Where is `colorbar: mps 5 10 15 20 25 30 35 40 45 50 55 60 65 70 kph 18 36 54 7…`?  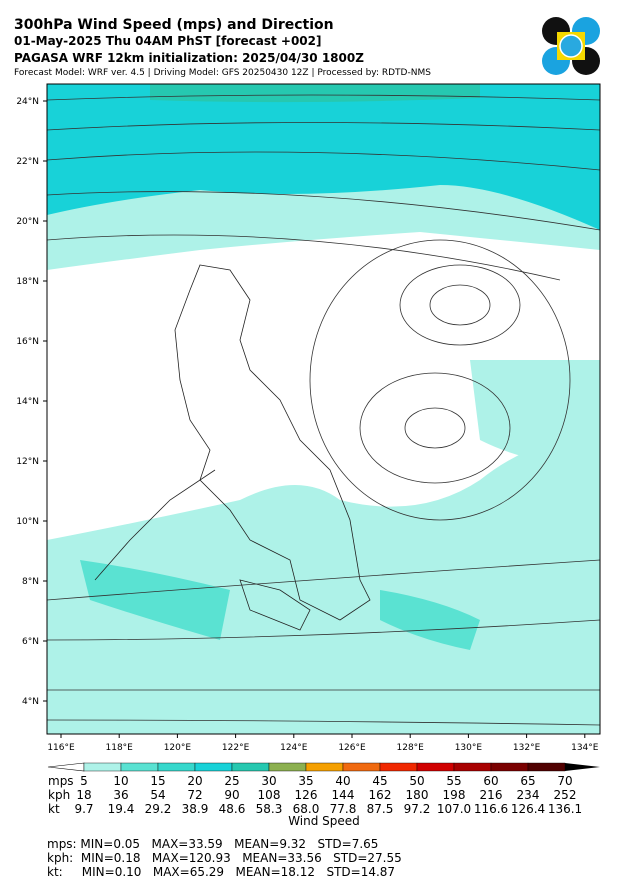 colorbar: mps 5 10 15 20 25 30 35 40 45 50 55 60 65 70 kph 18 36 54 7… is located at coordinates (323, 789).